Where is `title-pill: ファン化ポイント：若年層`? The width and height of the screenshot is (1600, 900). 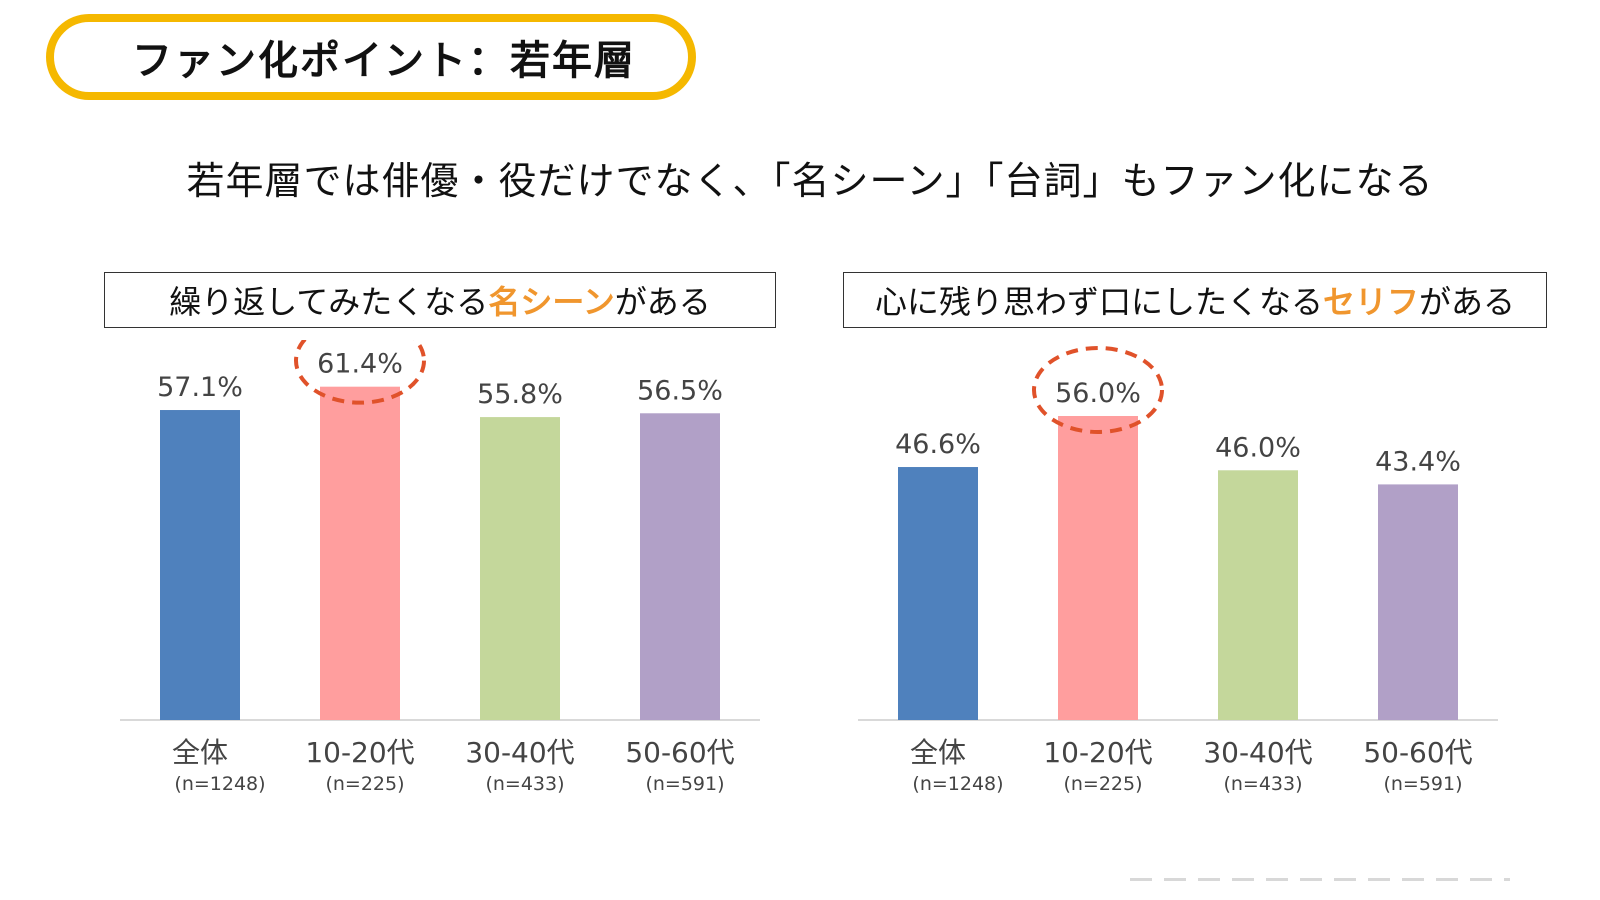 title-pill: ファン化ポイント：若年層 is located at coordinates (371, 57).